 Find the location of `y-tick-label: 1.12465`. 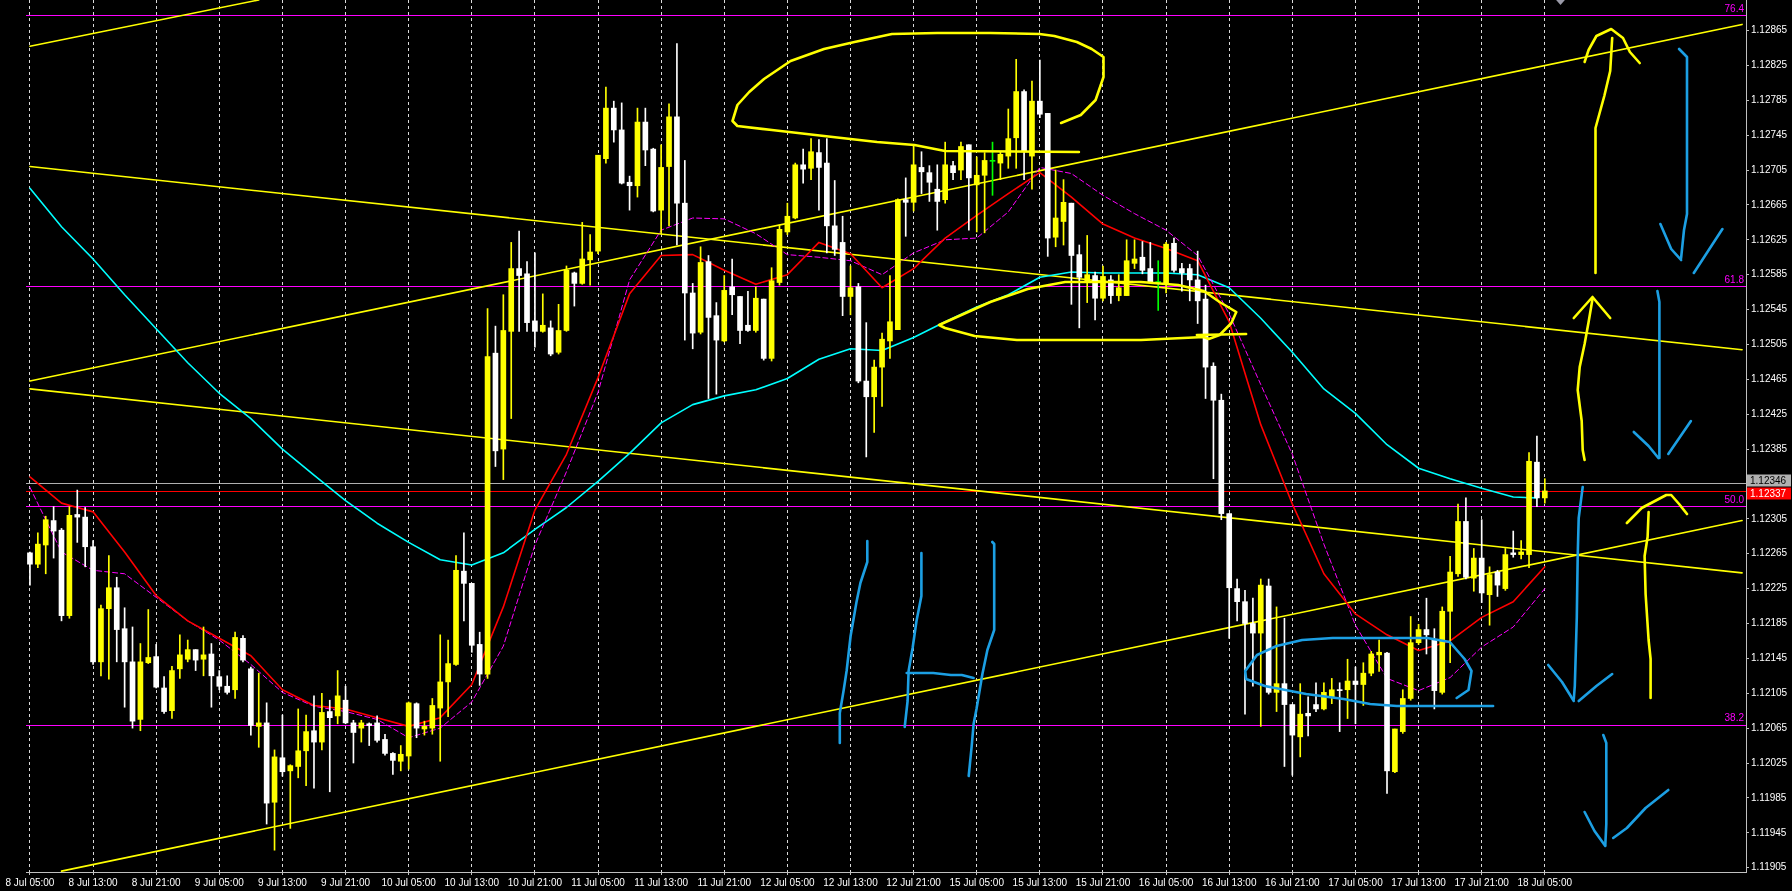

y-tick-label: 1.12465 is located at coordinates (1769, 379).